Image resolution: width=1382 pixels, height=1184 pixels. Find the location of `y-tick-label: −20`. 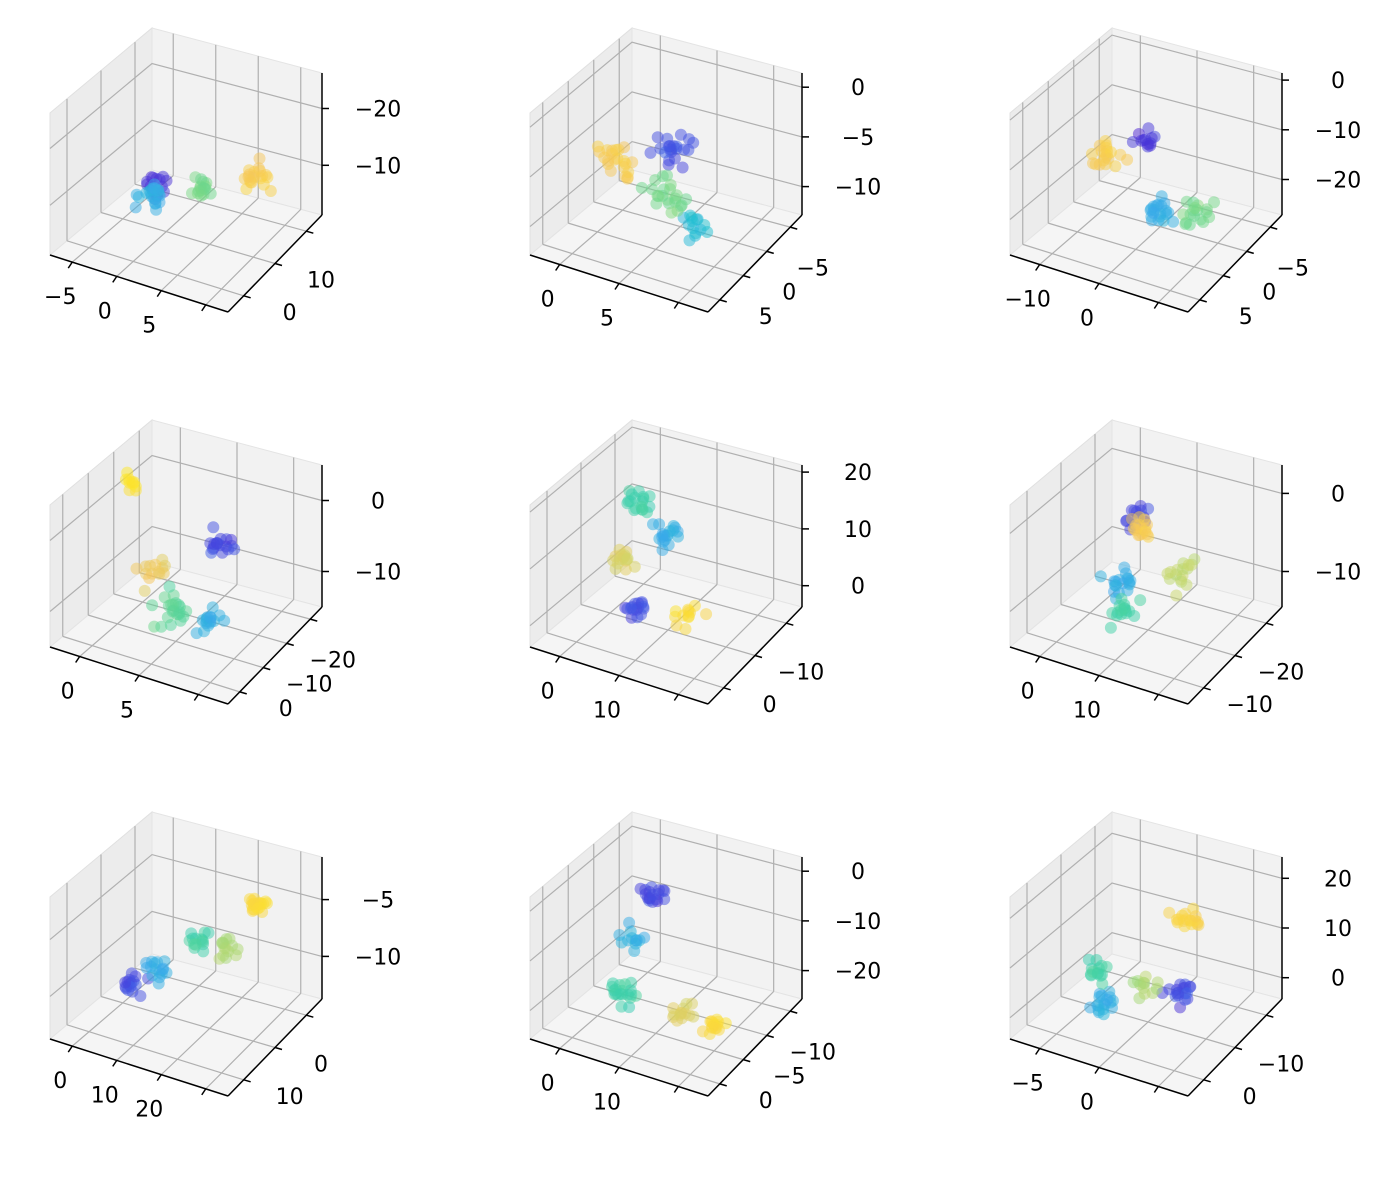

y-tick-label: −20 is located at coordinates (1281, 673).